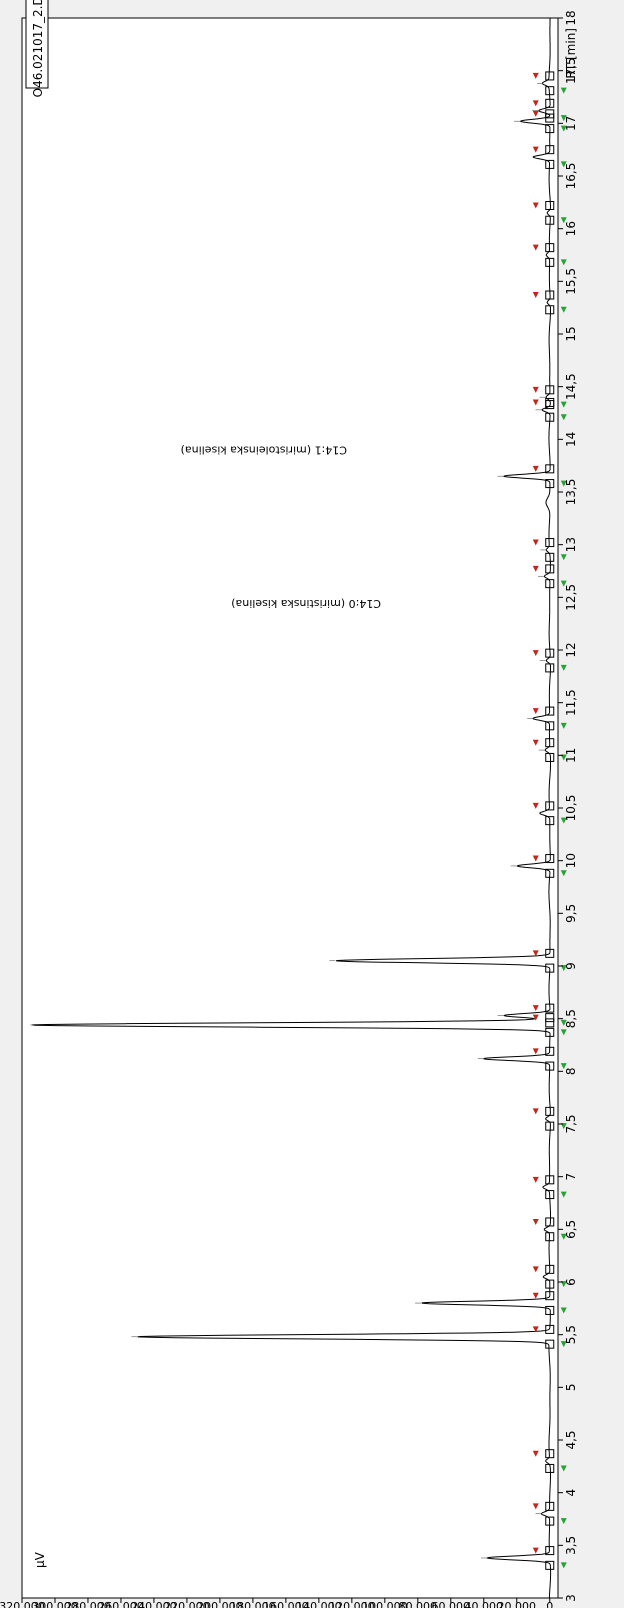 The image size is (624, 1612). What do you see at coordinates (22, 1604) in the screenshot?
I see `y-tick-label: 320.000` at bounding box center [22, 1604].